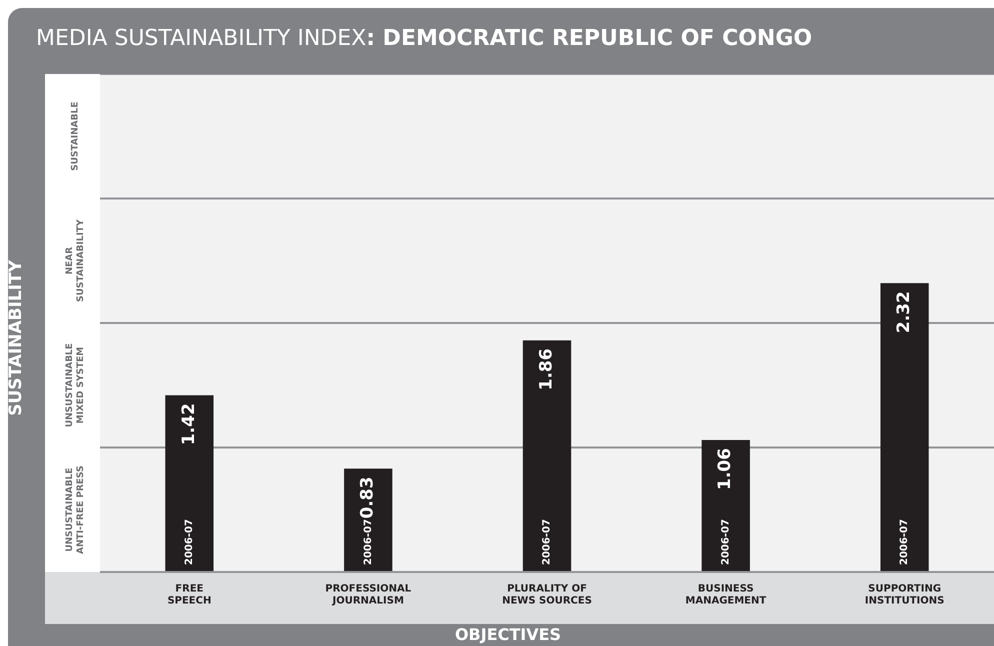 This screenshot has width=994, height=646. I want to click on x-tick-label: BUSINESS MANAGEMENT, so click(725, 595).